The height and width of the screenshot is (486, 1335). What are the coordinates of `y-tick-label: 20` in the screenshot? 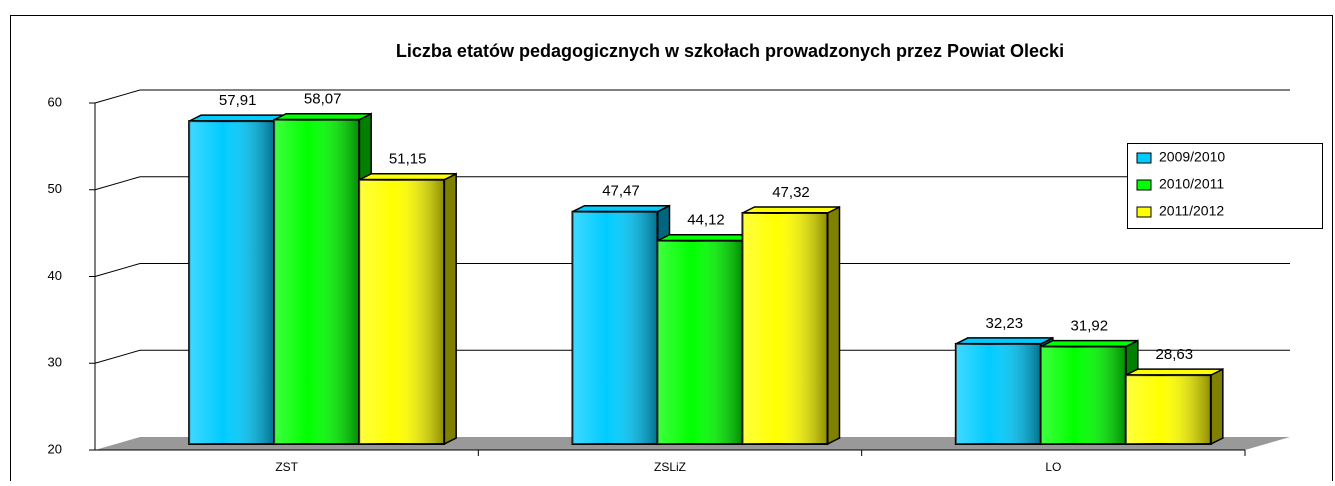 It's located at (55, 448).